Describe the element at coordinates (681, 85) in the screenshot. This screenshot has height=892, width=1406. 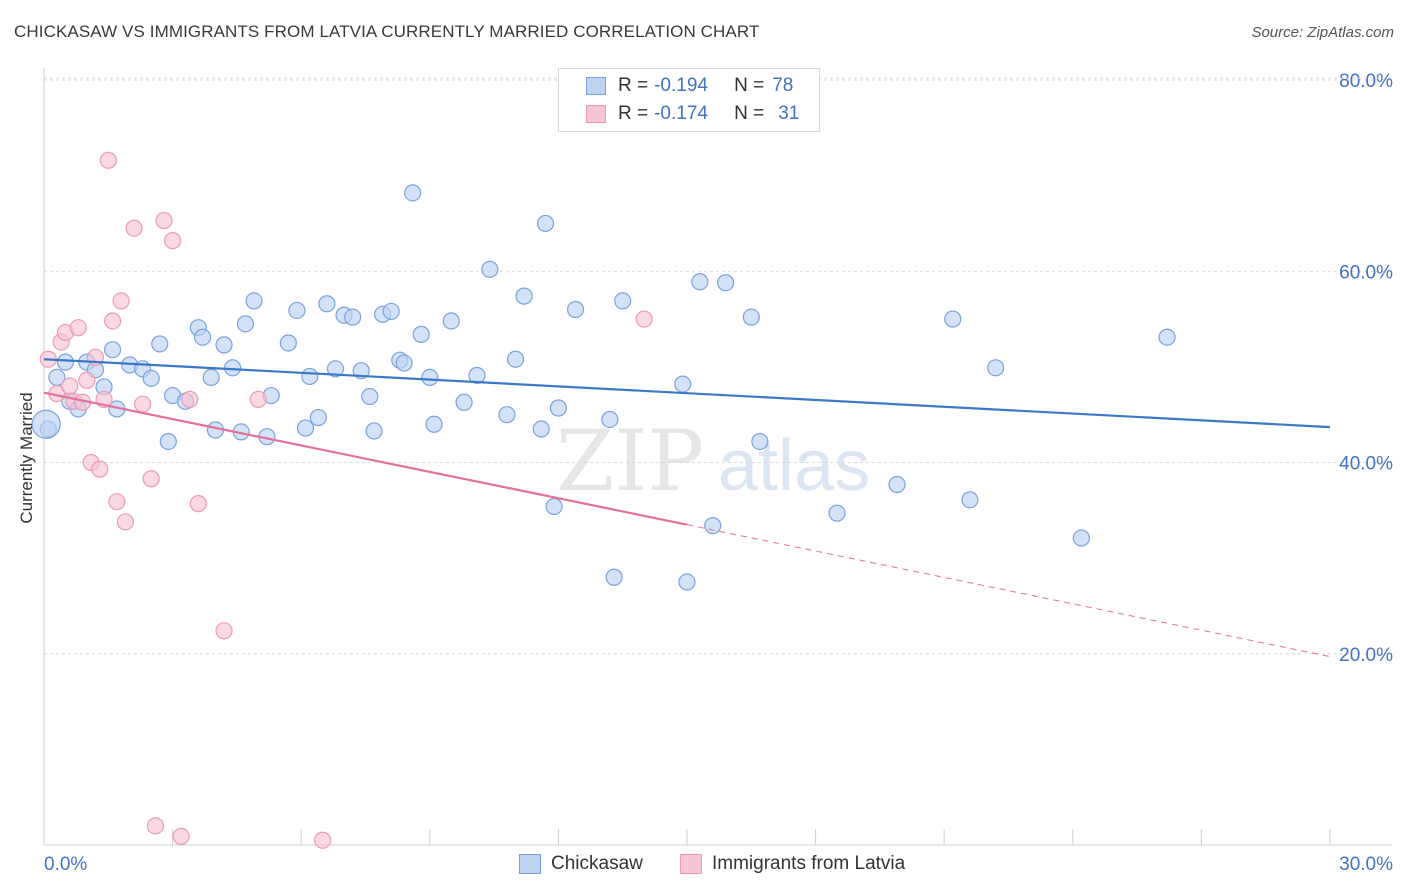
I see `legend-r-value: -0.194` at that location.